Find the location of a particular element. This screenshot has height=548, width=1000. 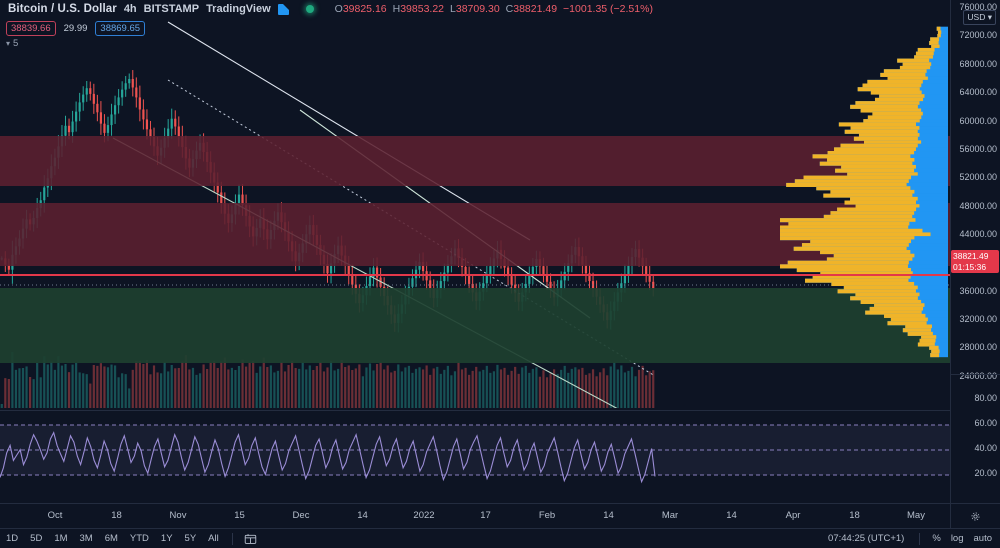

axis-separator is located at coordinates (975, 374).